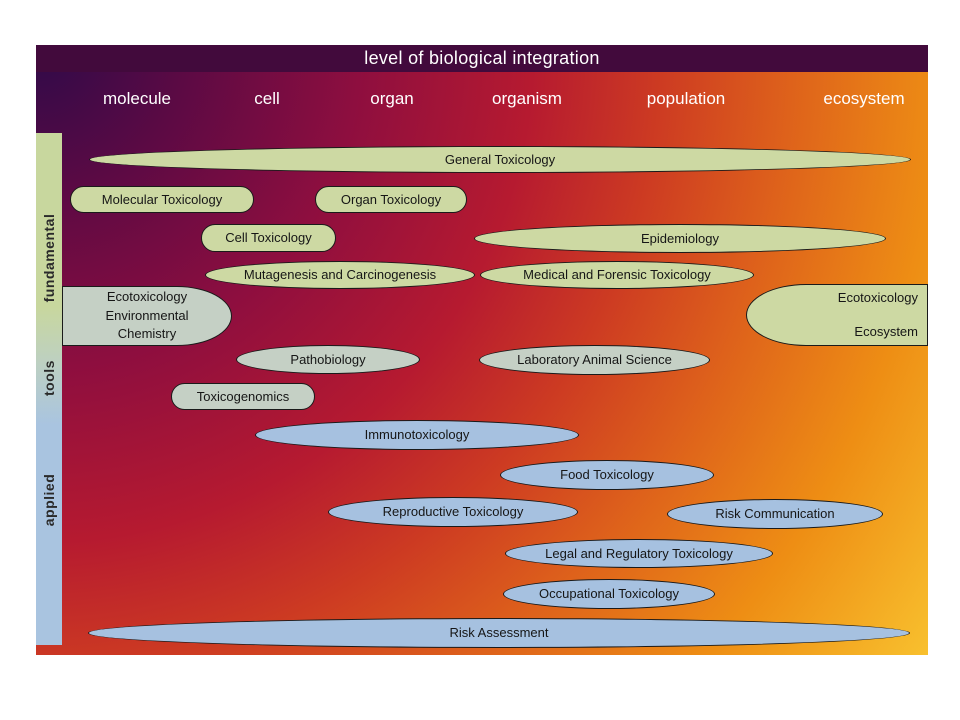  What do you see at coordinates (686, 98) in the screenshot?
I see `column-header-population: population` at bounding box center [686, 98].